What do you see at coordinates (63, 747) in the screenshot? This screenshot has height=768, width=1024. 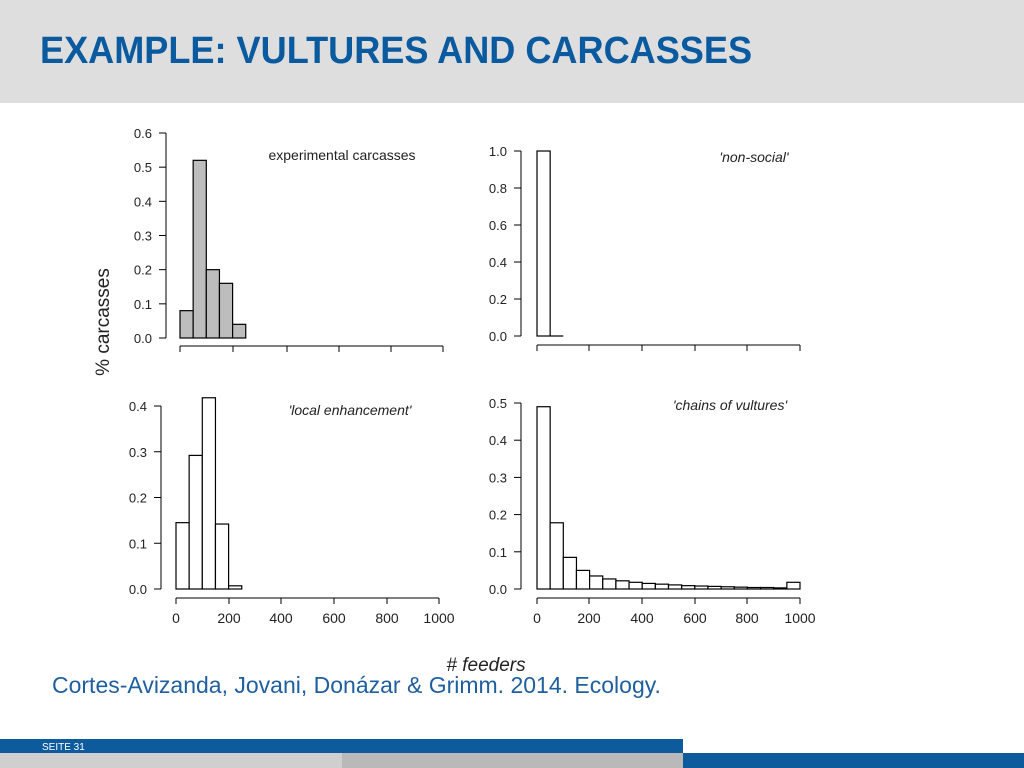 I see `footer-page-label: SEITE 31` at bounding box center [63, 747].